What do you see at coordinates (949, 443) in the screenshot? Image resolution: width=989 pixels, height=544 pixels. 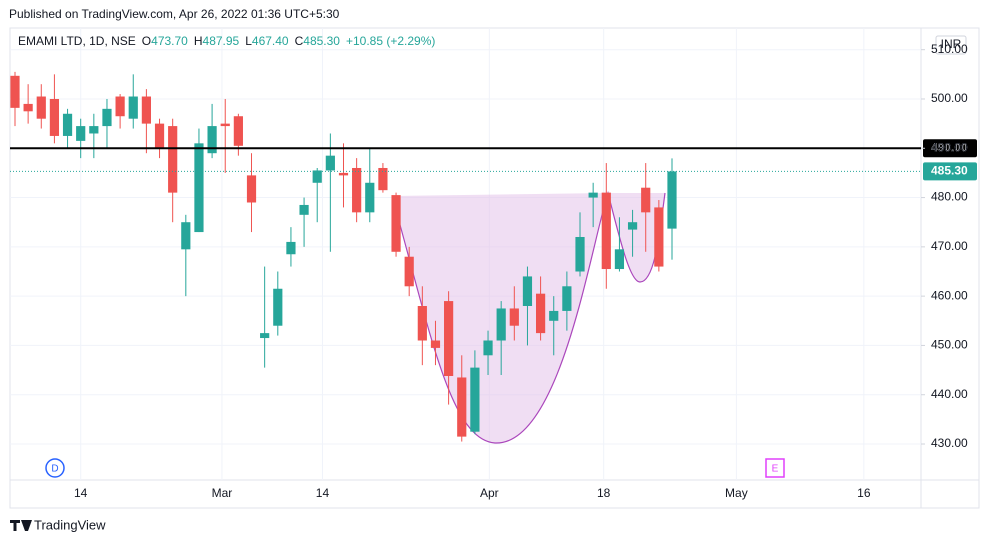 I see `y-tick-label: 430.00` at bounding box center [949, 443].